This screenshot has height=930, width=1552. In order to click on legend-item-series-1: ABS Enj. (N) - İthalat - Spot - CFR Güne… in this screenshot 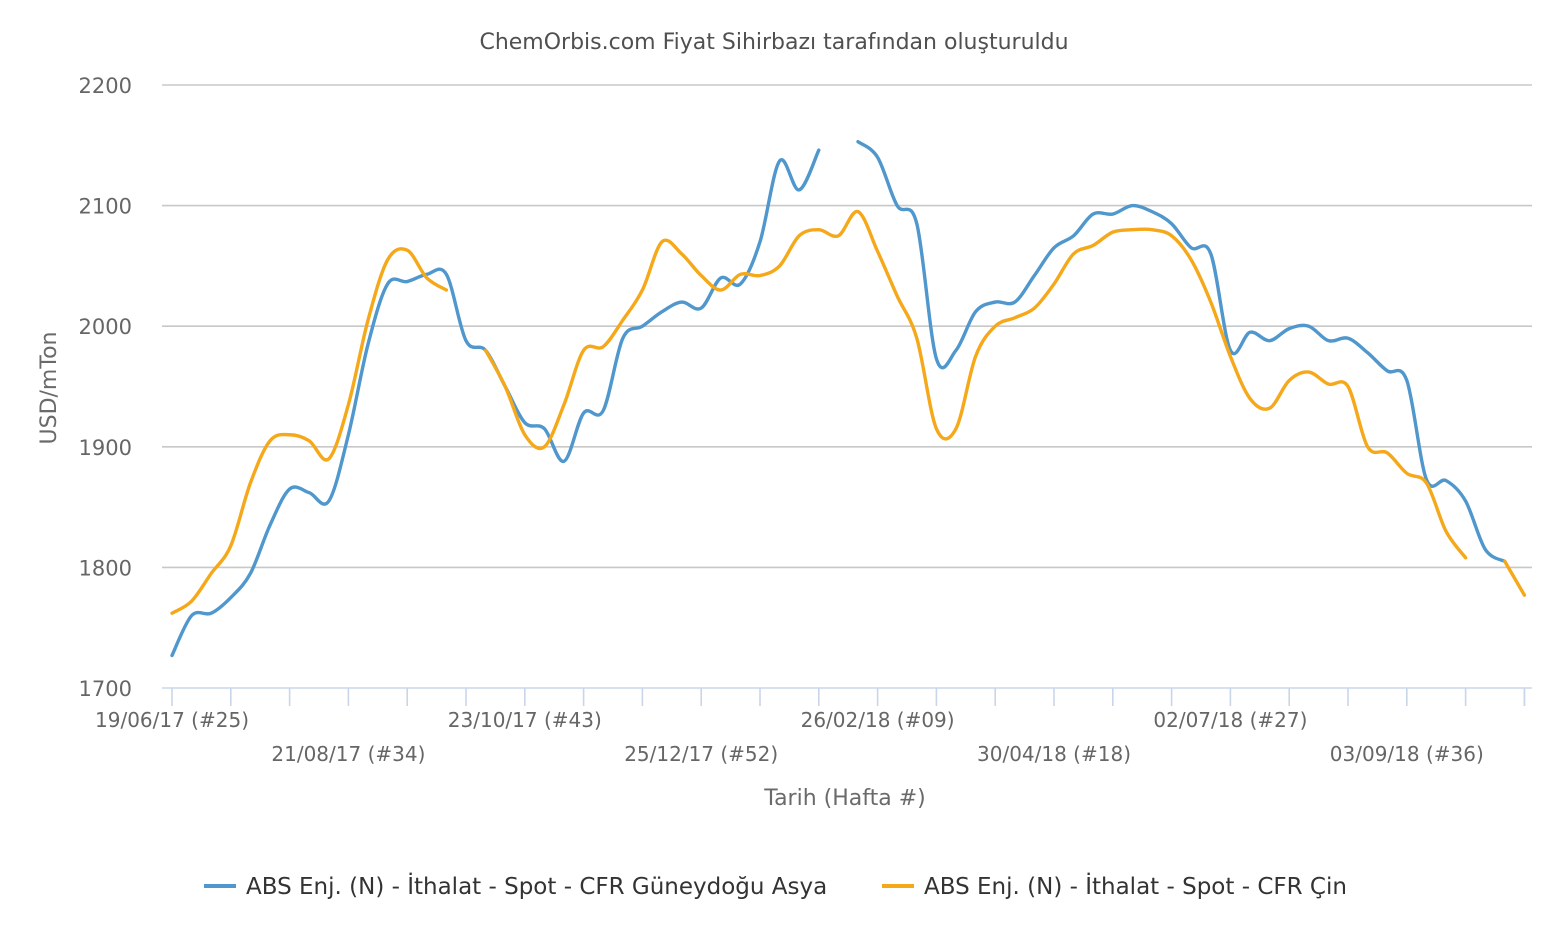, I will do `click(515, 886)`.